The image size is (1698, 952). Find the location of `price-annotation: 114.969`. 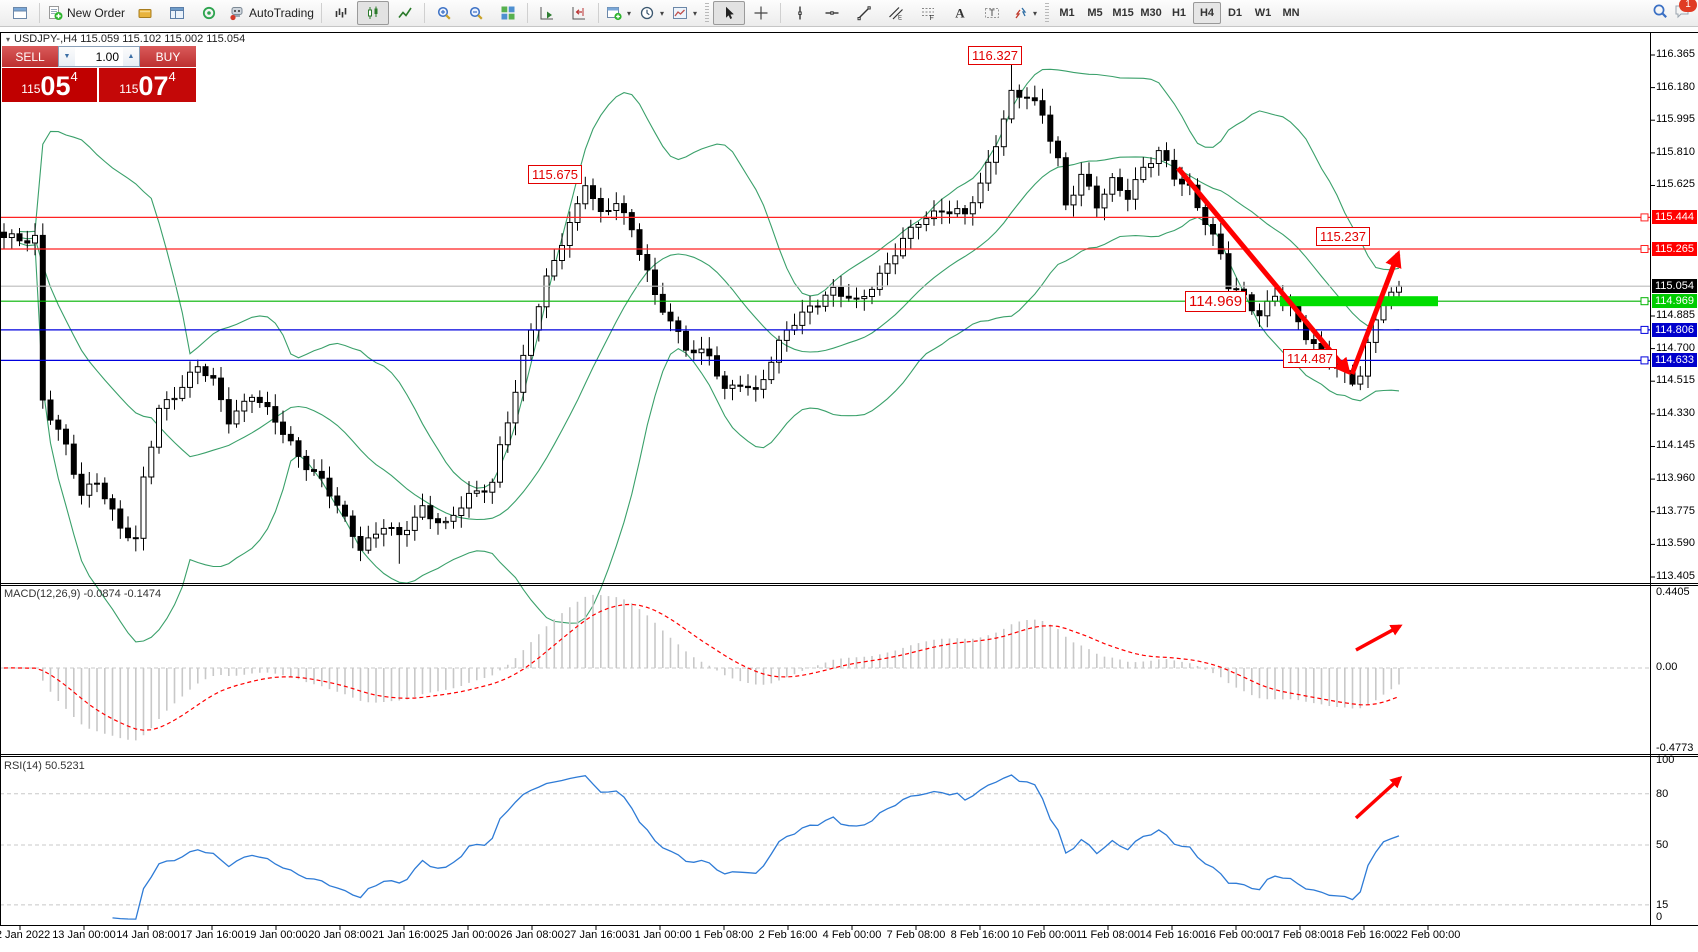

price-annotation: 114.969 is located at coordinates (1216, 301).